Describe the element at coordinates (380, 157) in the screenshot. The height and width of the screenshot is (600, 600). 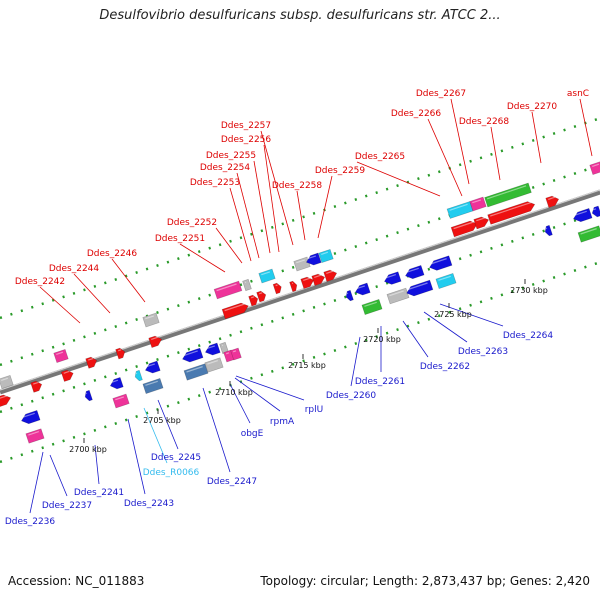
I see `gene-label-forward: Ddes_2265` at that location.